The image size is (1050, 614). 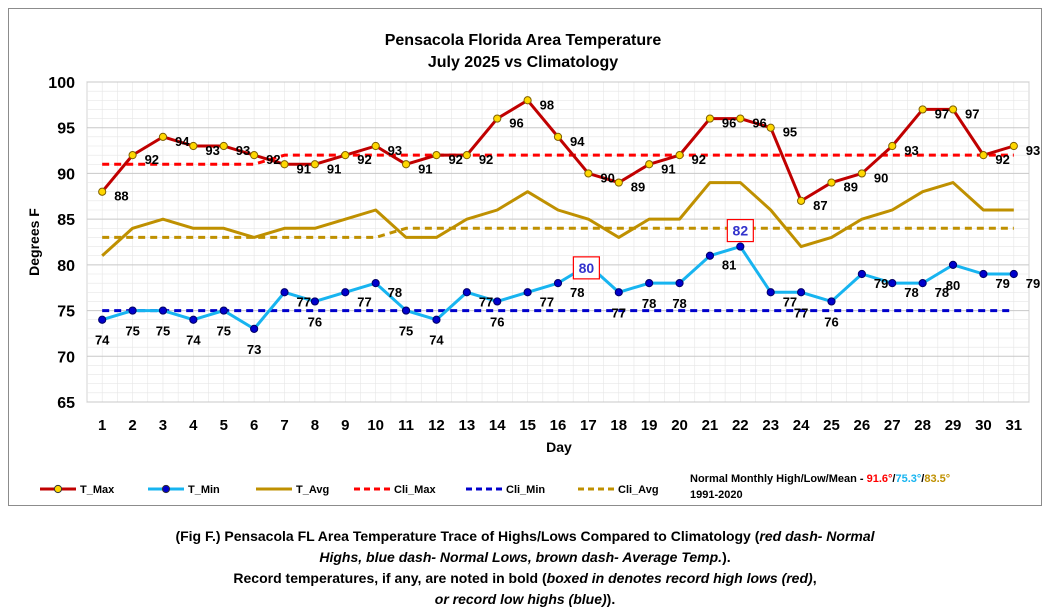 What do you see at coordinates (790, 132) in the screenshot?
I see `data-label-t-max: 95` at bounding box center [790, 132].